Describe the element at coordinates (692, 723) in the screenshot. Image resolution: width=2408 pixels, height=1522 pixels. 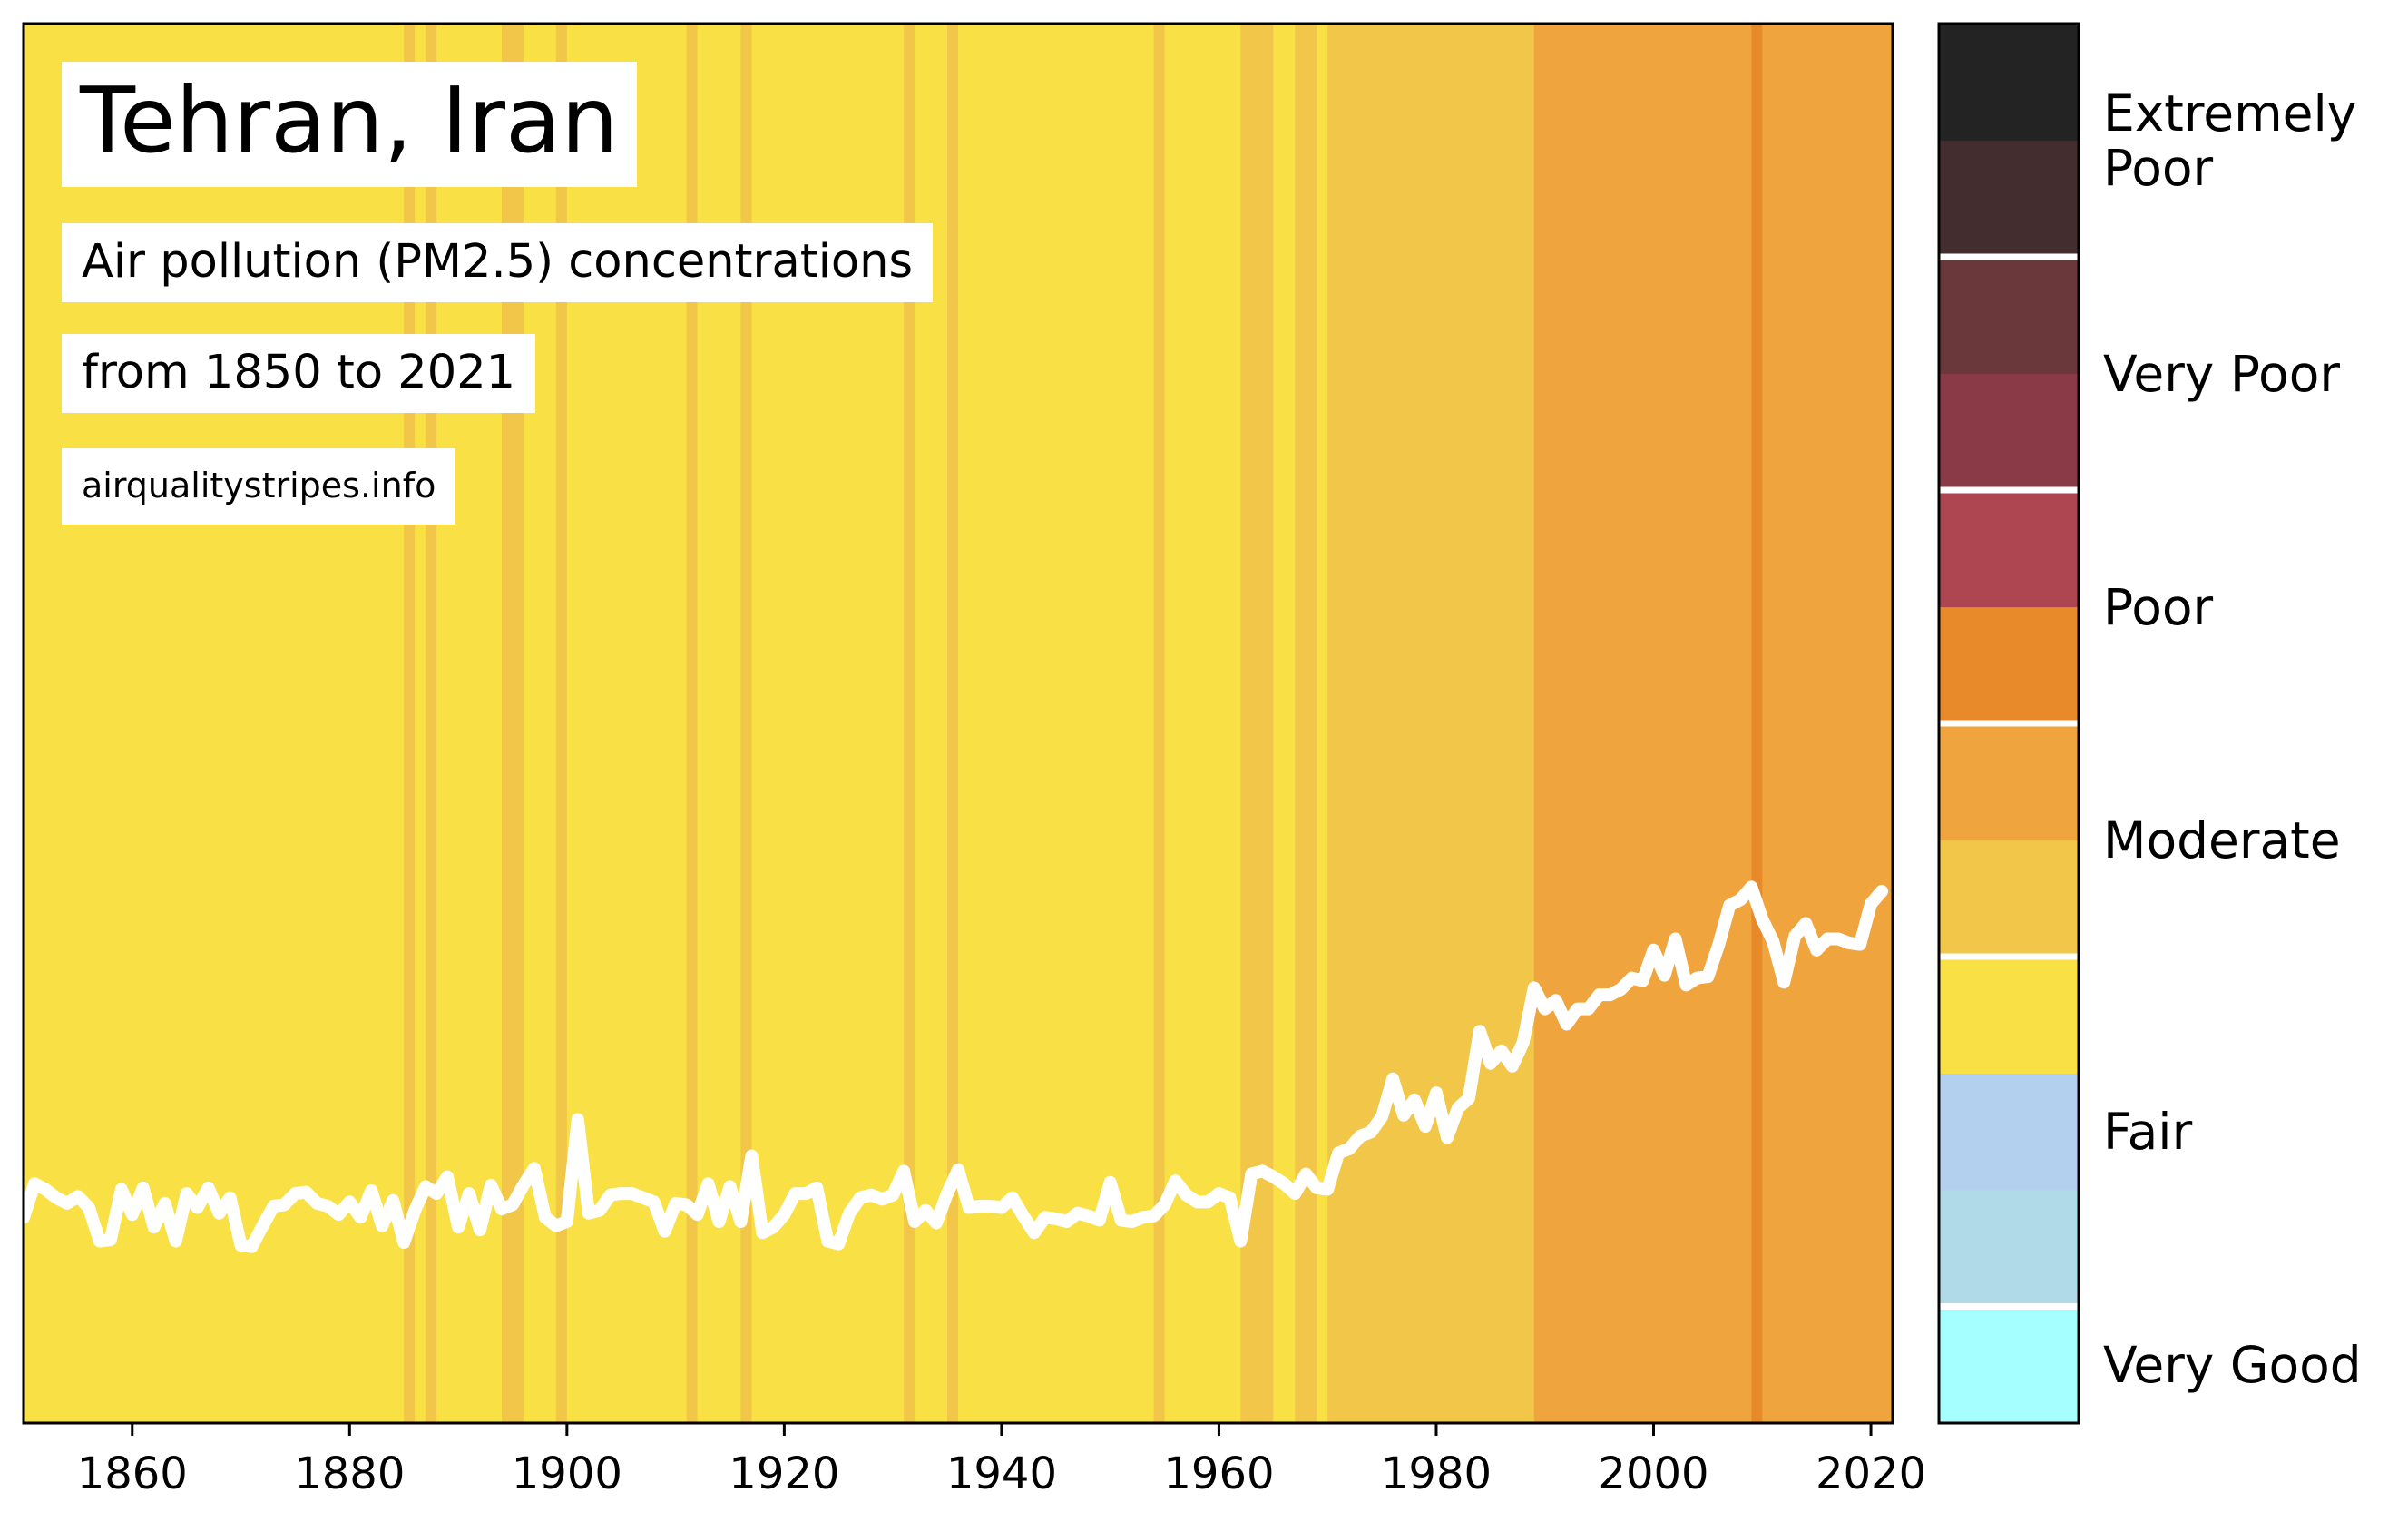
I see `stripe-1911` at that location.